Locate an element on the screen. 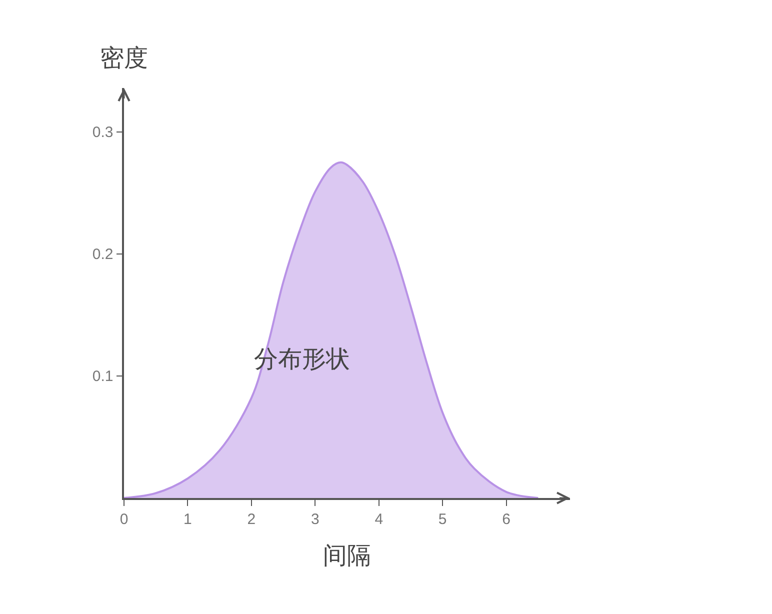 This screenshot has height=614, width=772. x-tick-label: 3 is located at coordinates (315, 519).